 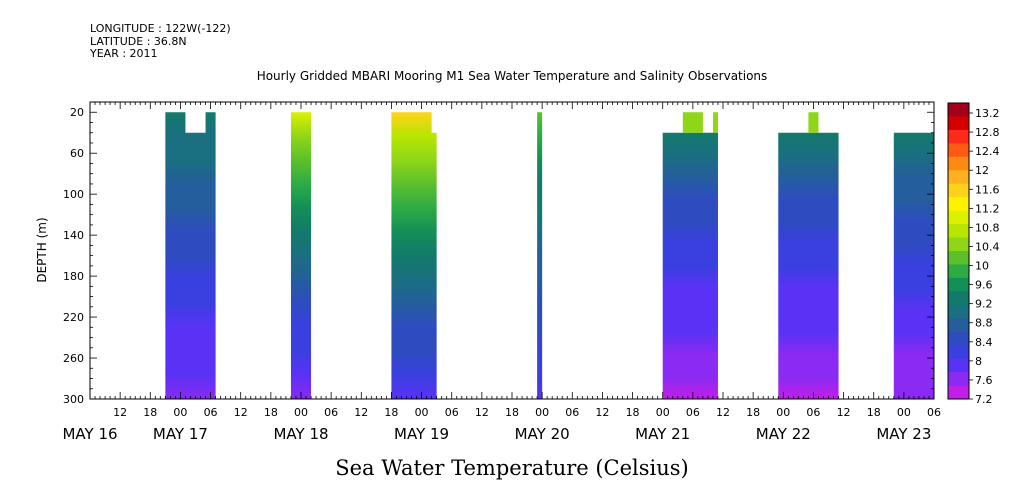 What do you see at coordinates (903, 434) in the screenshot?
I see `x-day-label: MAY 23` at bounding box center [903, 434].